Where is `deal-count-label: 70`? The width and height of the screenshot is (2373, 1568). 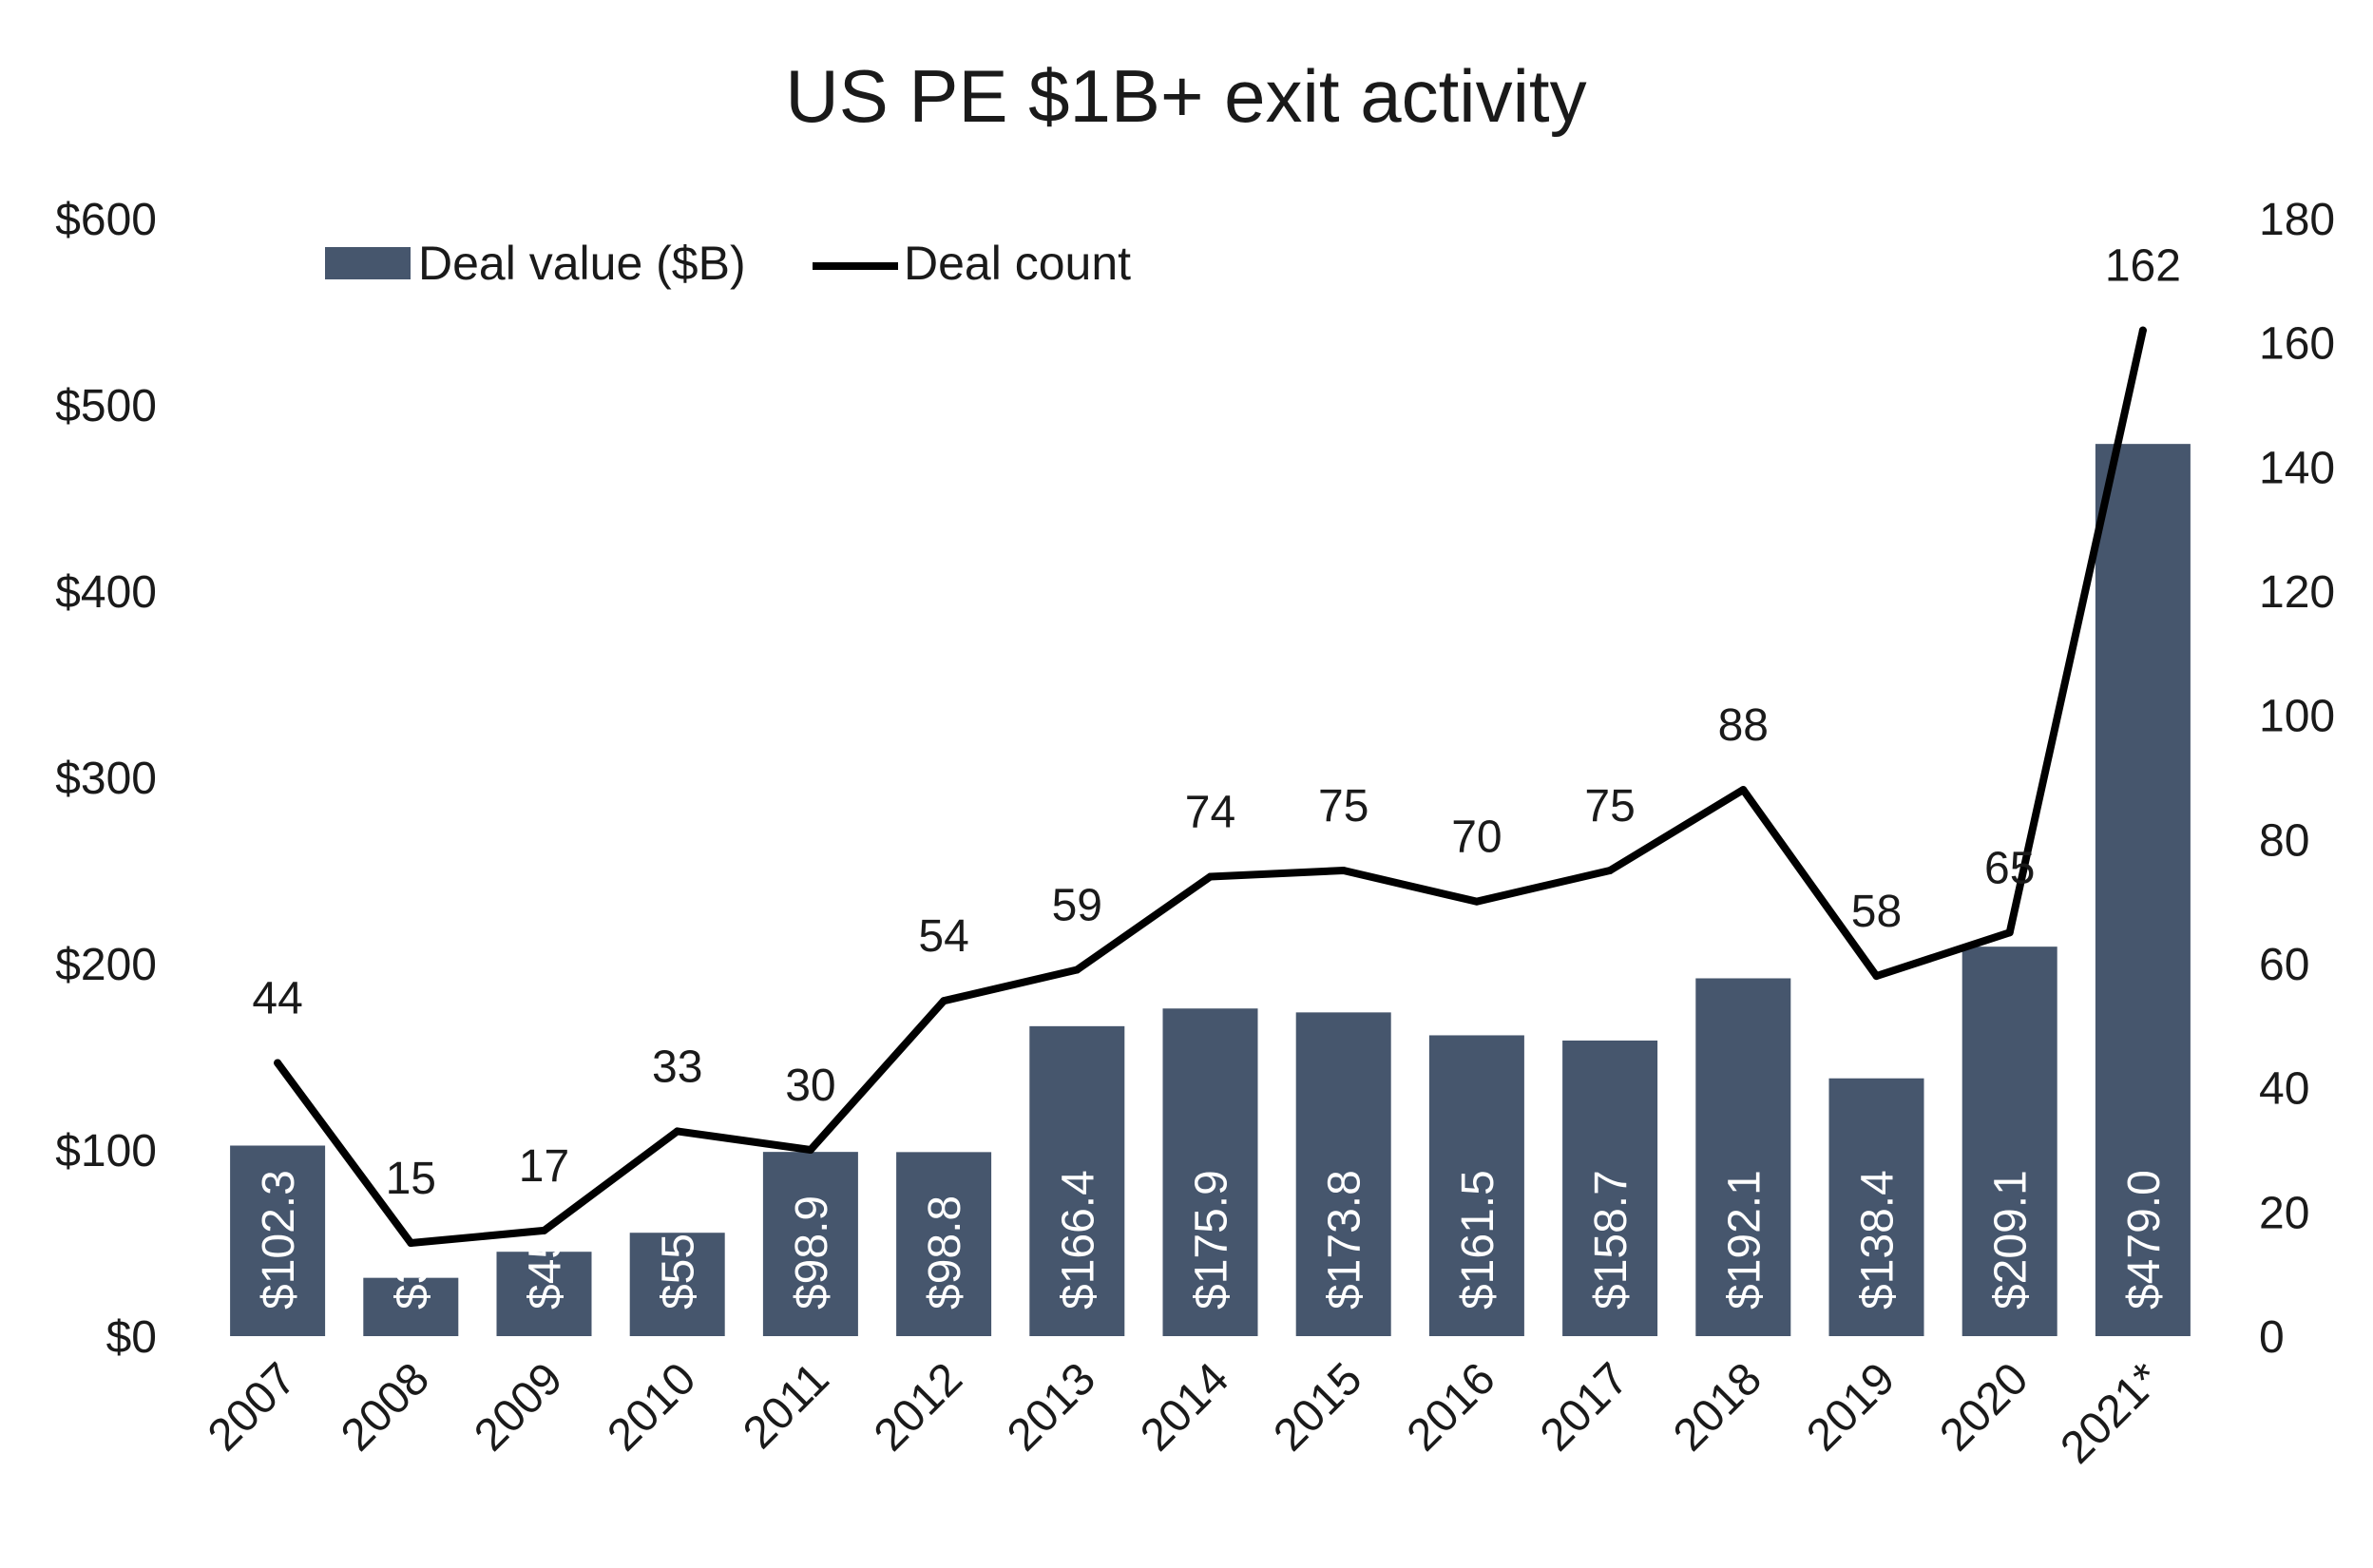
deal-count-label: 70 is located at coordinates (1476, 838).